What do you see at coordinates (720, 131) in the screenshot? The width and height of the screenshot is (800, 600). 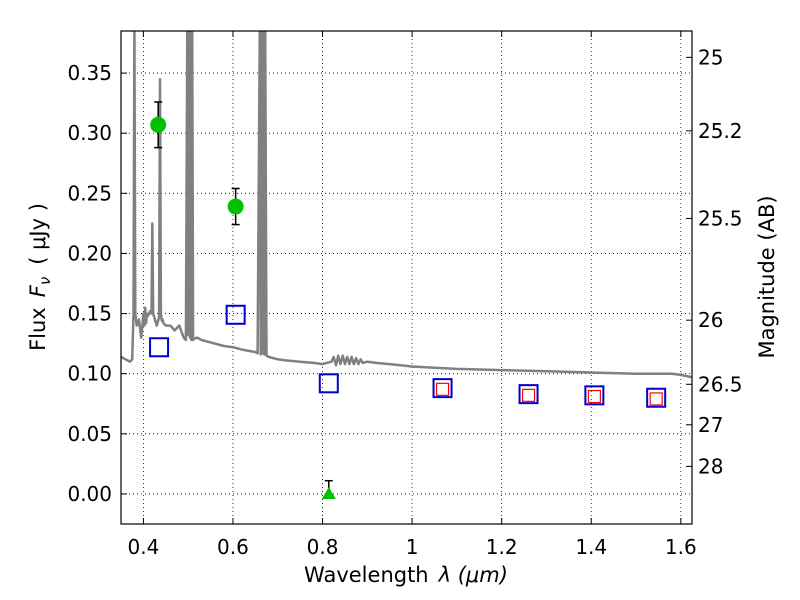 I see `y2-tick-label: 25.2` at bounding box center [720, 131].